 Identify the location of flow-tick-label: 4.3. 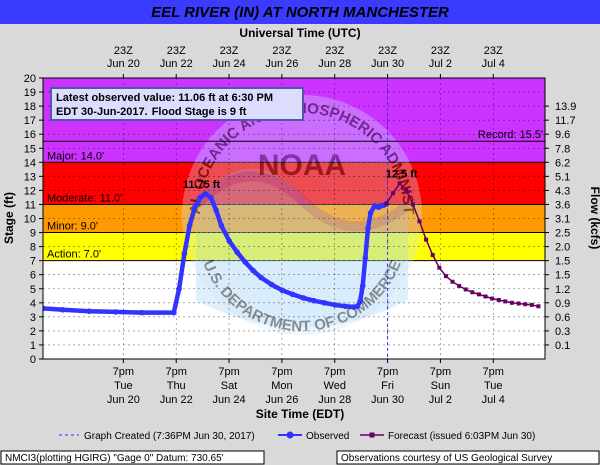
(562, 191).